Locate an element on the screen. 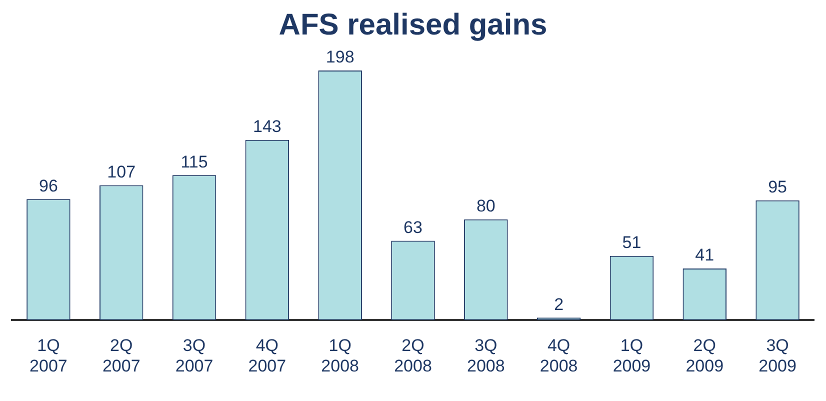 The height and width of the screenshot is (401, 826). x-tick-label: 1Q 2007 is located at coordinates (49, 356).